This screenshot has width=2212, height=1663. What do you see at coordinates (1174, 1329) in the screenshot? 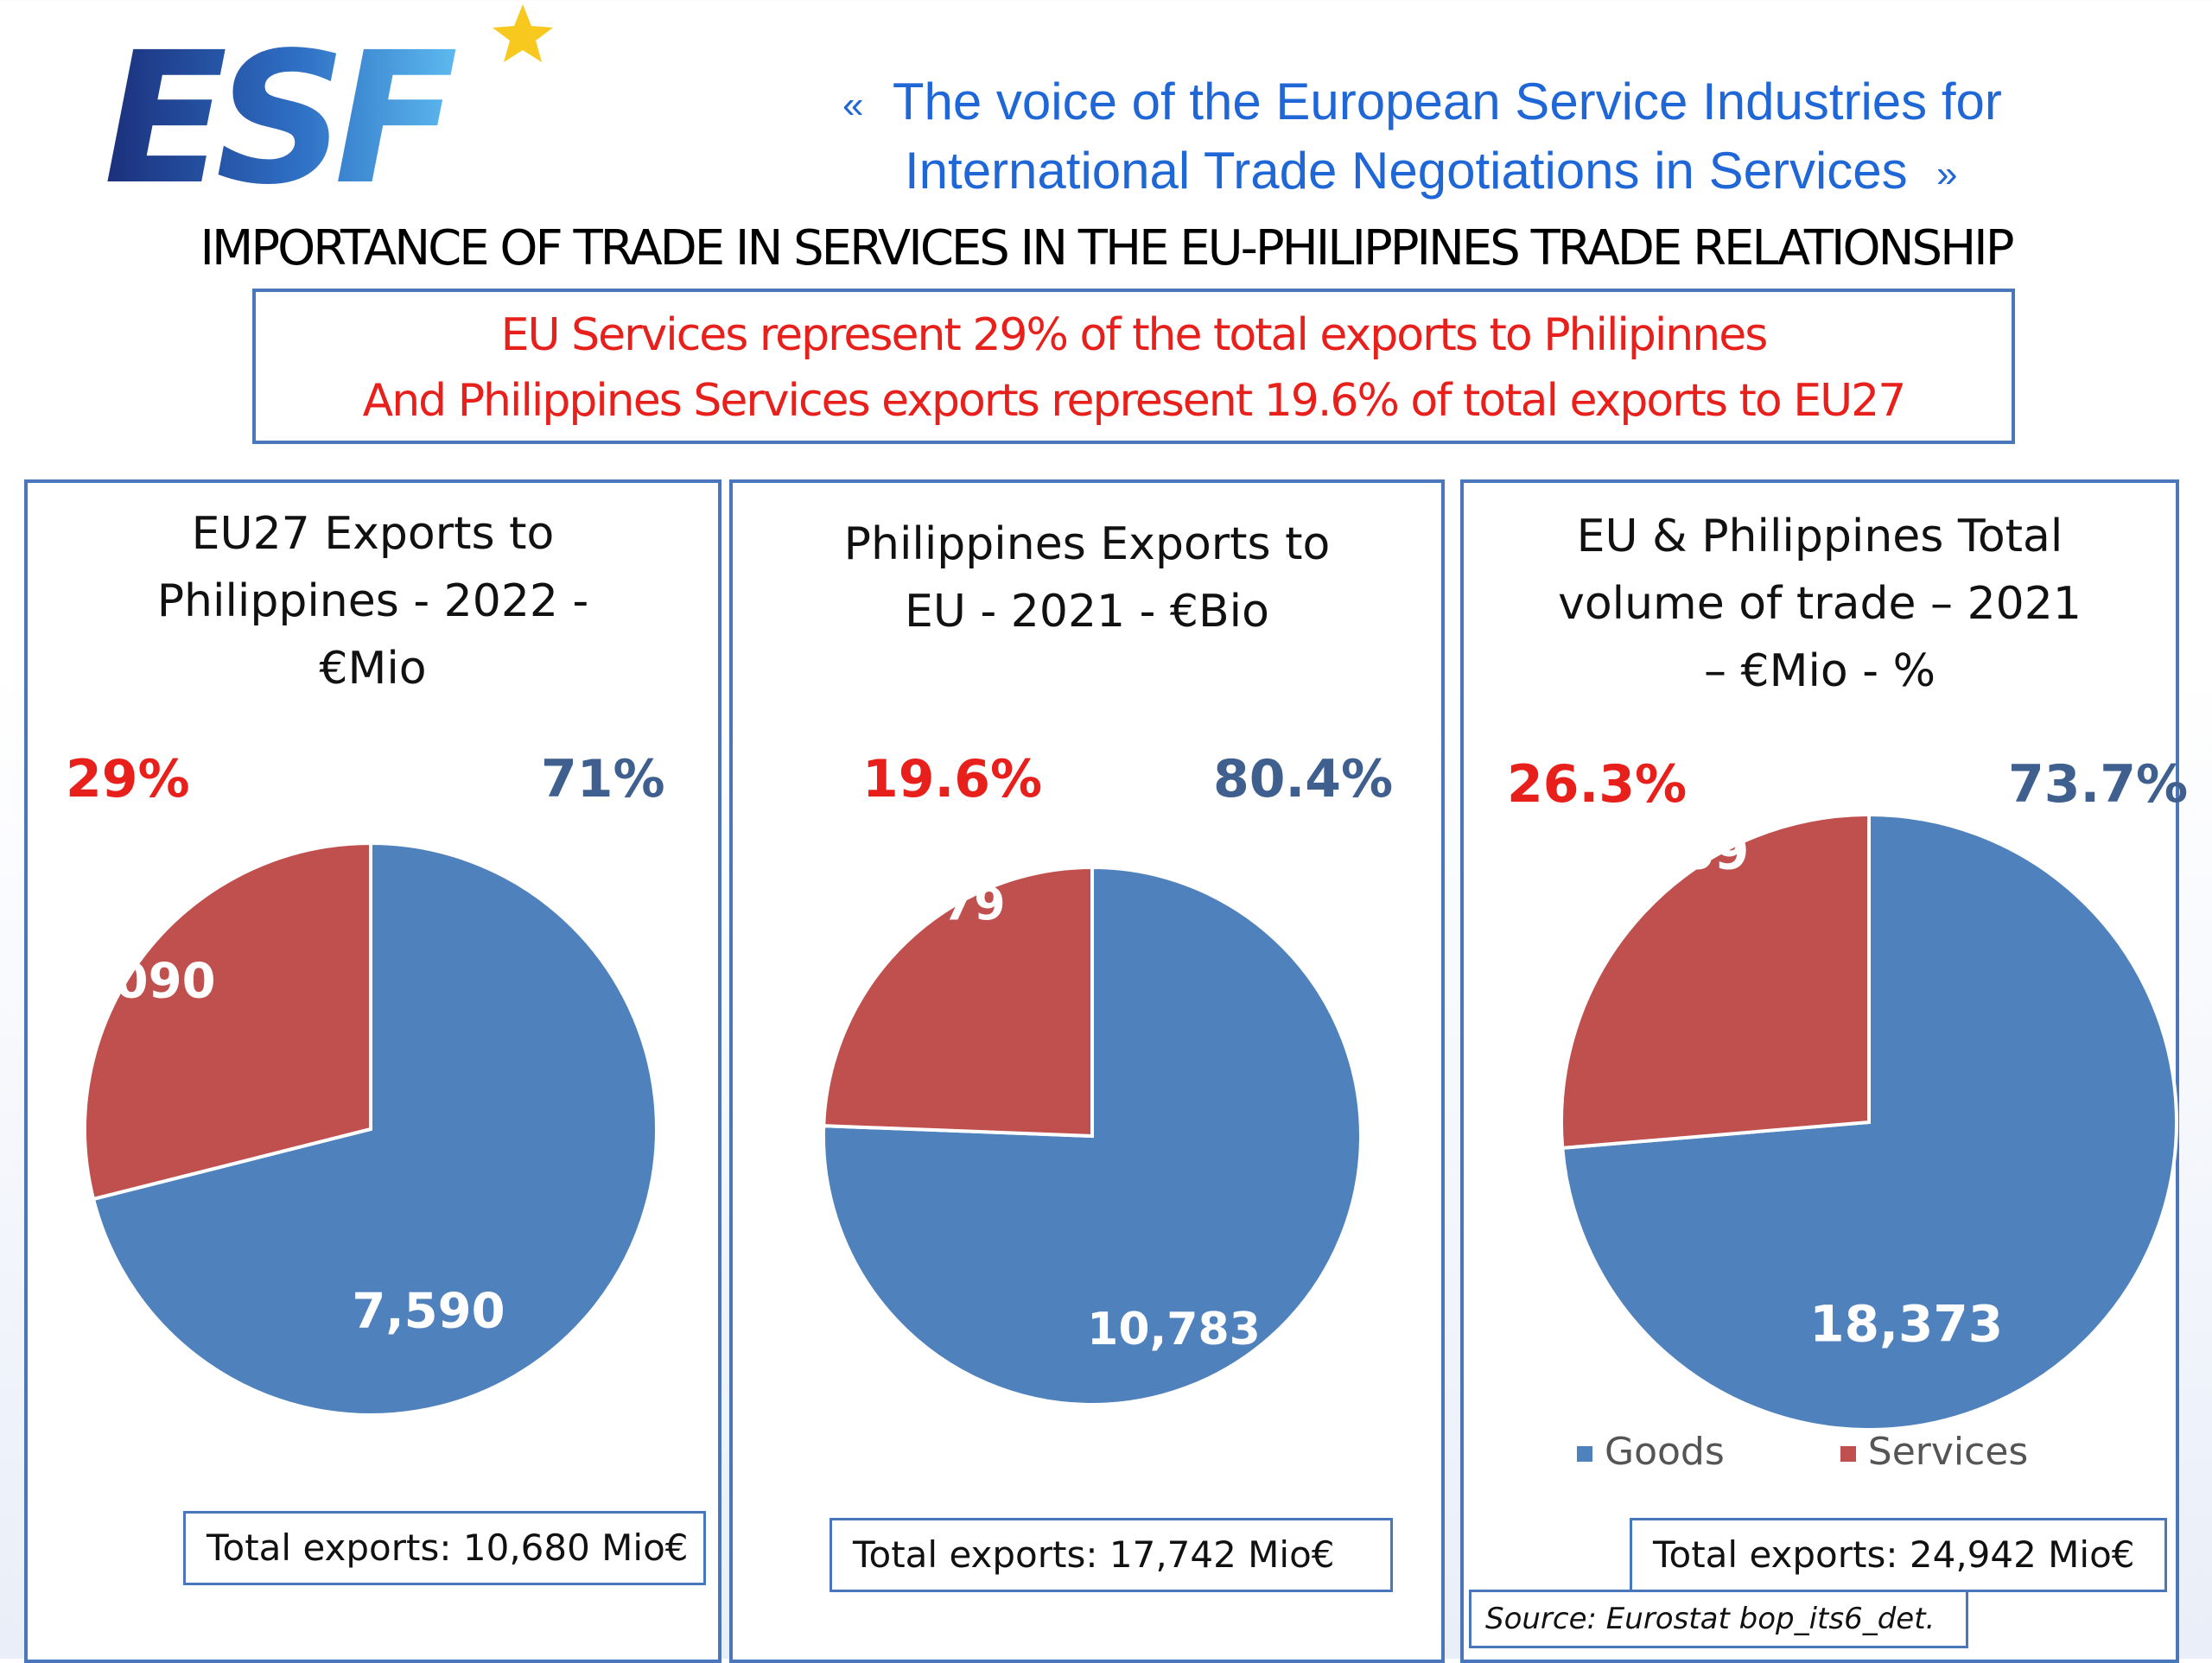
I see `data-label-goods: 10,783` at bounding box center [1174, 1329].